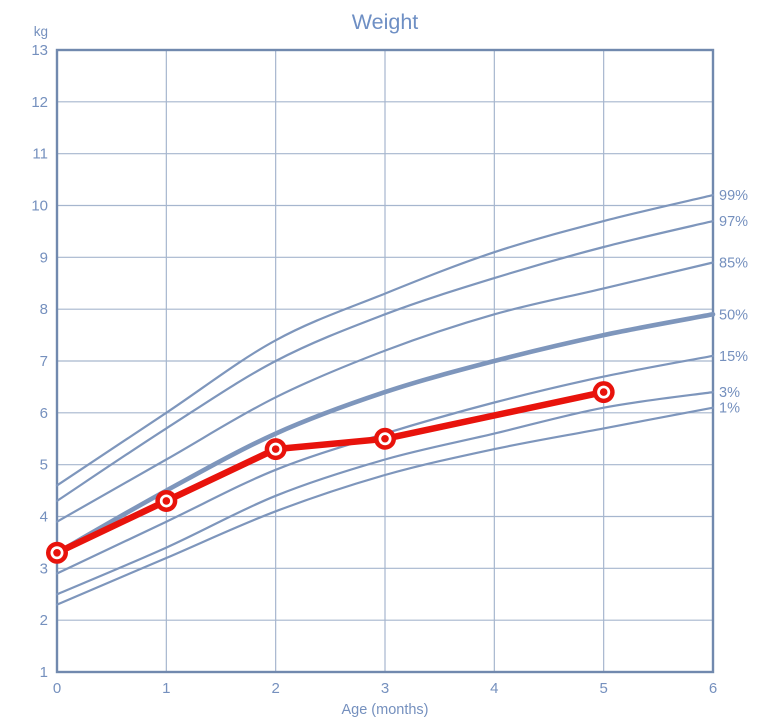 The height and width of the screenshot is (726, 770). Describe the element at coordinates (733, 357) in the screenshot. I see `percentile-label-15: 15%` at that location.